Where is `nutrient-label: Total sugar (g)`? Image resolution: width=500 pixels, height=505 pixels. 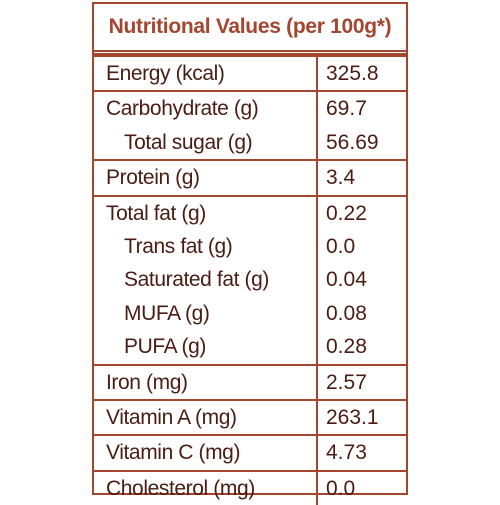 nutrient-label: Total sugar (g) is located at coordinates (206, 142).